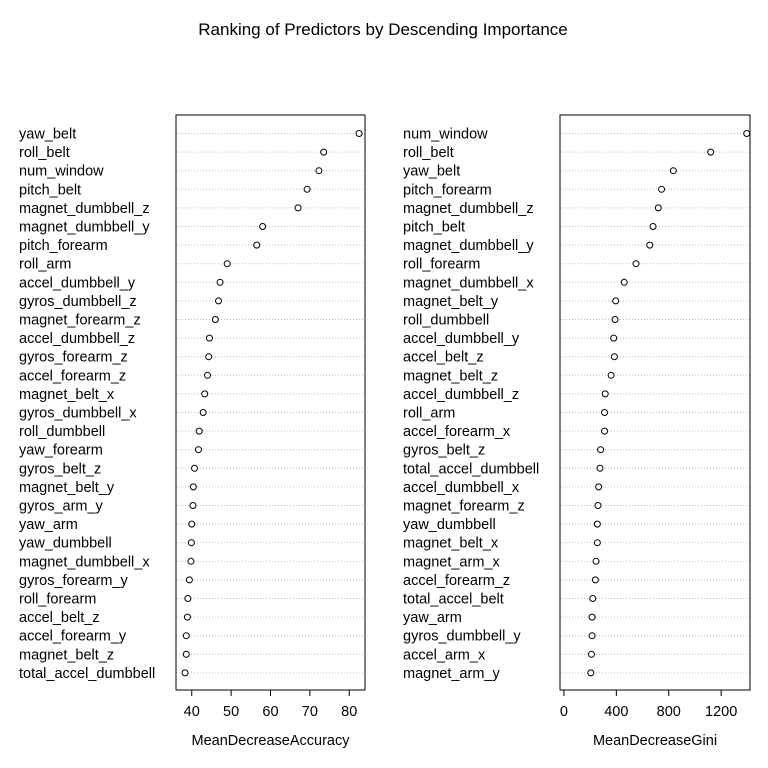  I want to click on category-label: accel_belt_z, so click(443, 358).